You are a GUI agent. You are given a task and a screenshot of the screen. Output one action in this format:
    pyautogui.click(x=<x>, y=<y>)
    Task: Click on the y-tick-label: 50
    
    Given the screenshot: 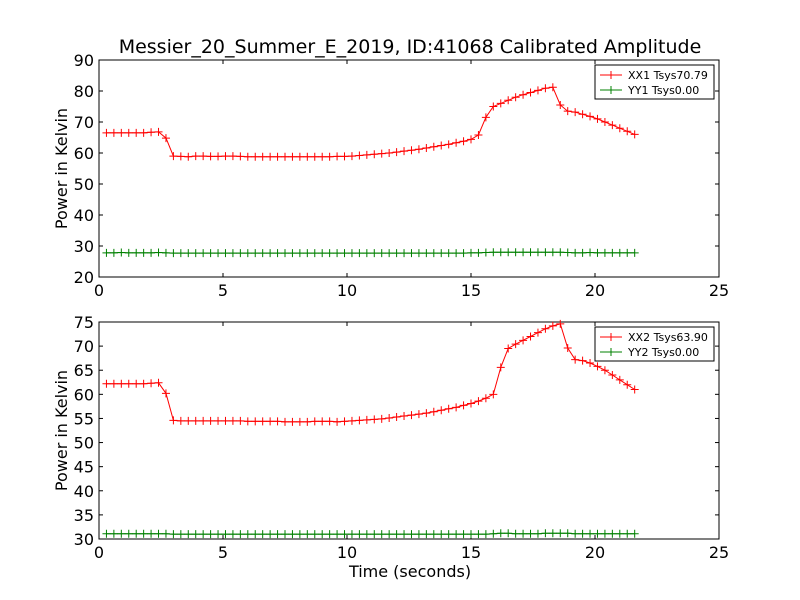 What is the action you would take?
    pyautogui.click(x=84, y=184)
    